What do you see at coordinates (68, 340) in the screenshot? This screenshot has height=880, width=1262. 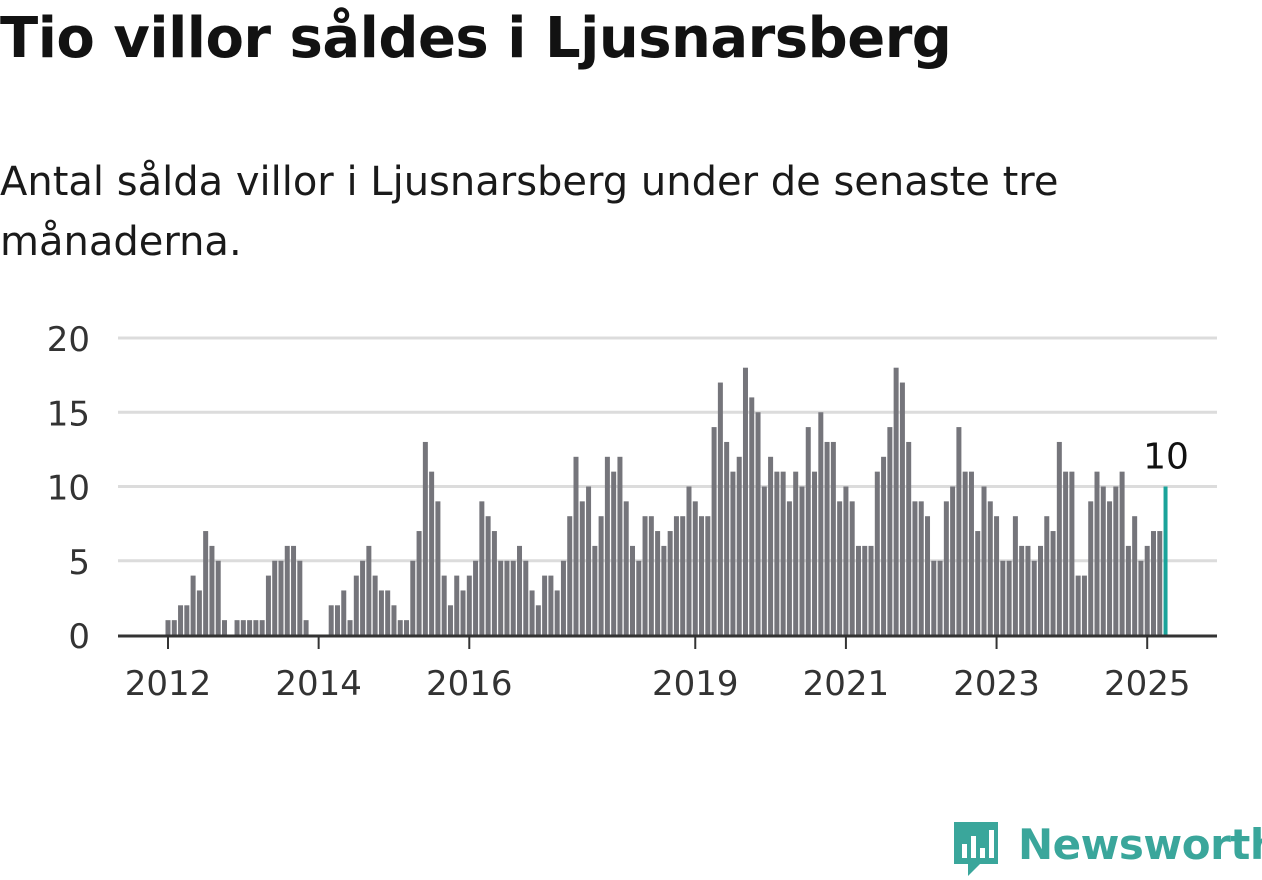 I see `y-tick-label: 20` at bounding box center [68, 340].